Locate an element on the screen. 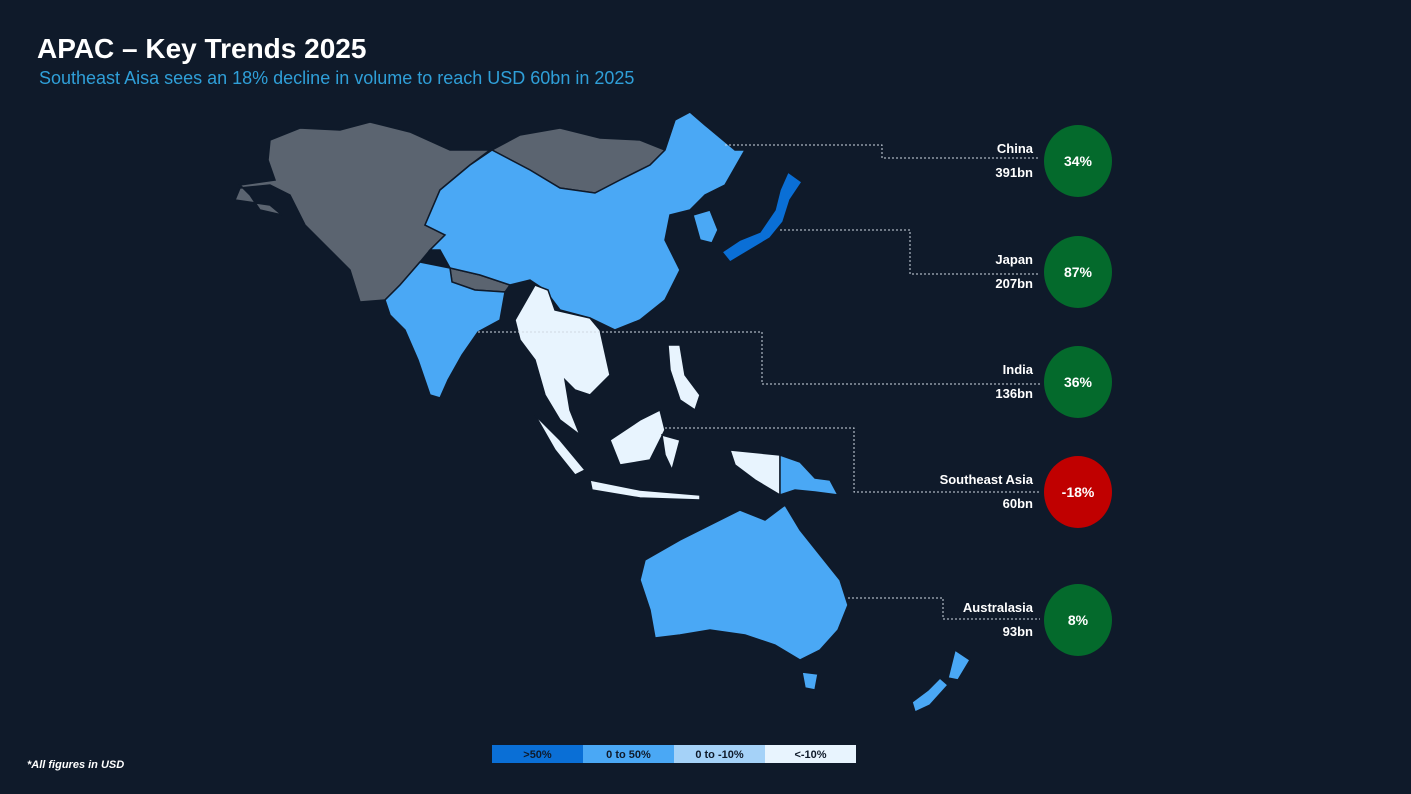  change-label: 34% is located at coordinates (1078, 161).